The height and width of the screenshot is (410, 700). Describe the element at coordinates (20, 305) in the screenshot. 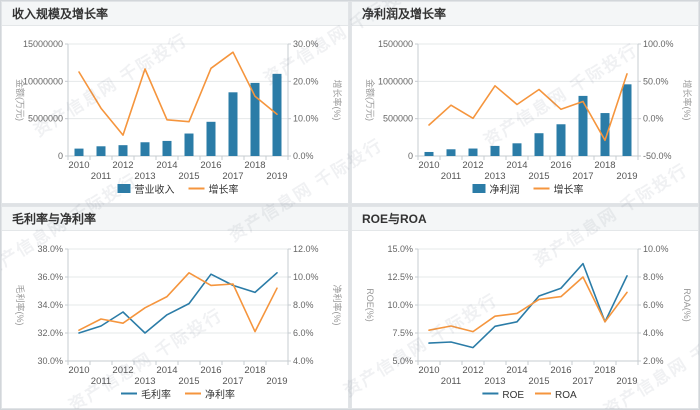

I see `svg-text: 毛利率(%)` at that location.